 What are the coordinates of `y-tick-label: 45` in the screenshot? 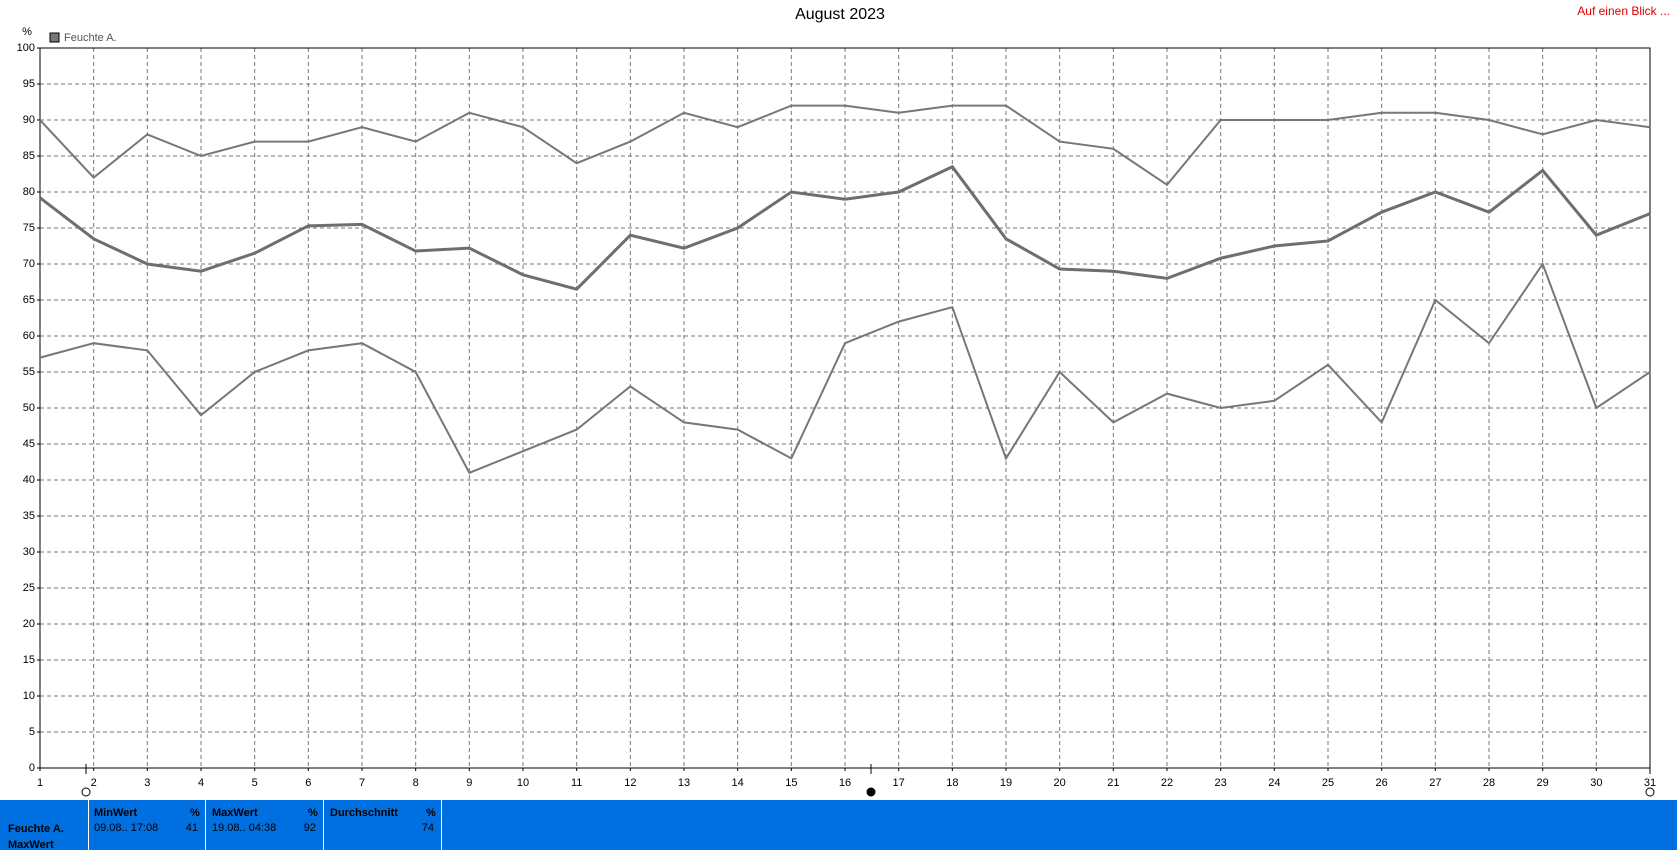 It's located at (29, 444).